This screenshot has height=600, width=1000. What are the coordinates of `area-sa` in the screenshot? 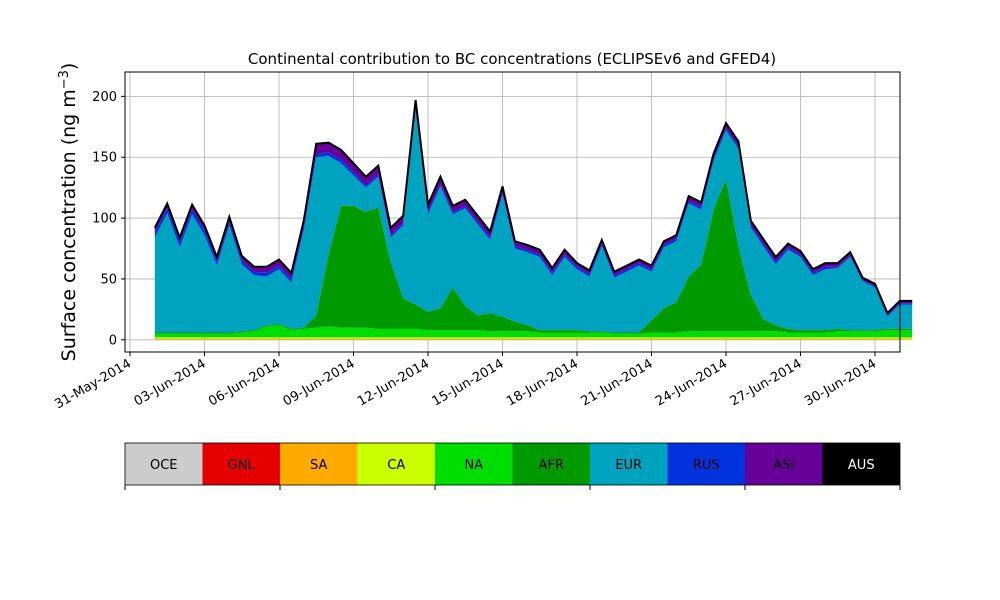 It's located at (533, 339).